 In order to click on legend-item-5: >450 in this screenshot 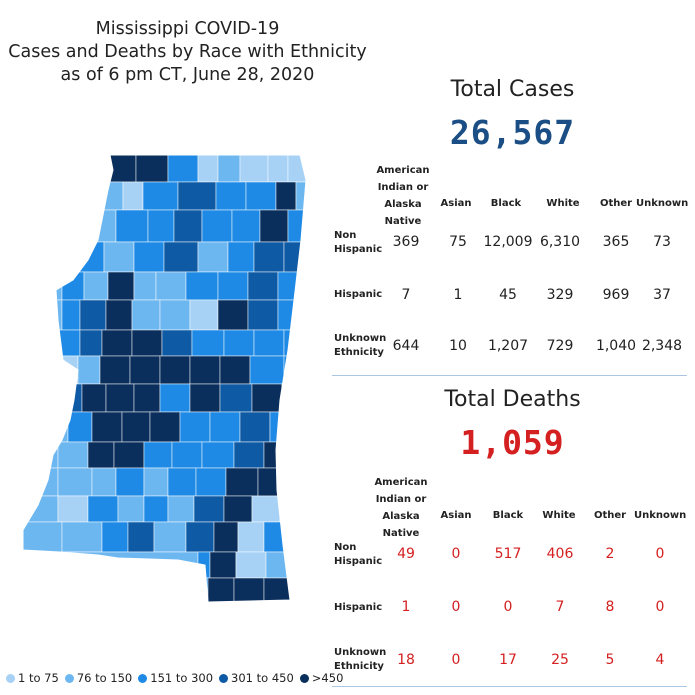, I will do `click(321, 678)`.